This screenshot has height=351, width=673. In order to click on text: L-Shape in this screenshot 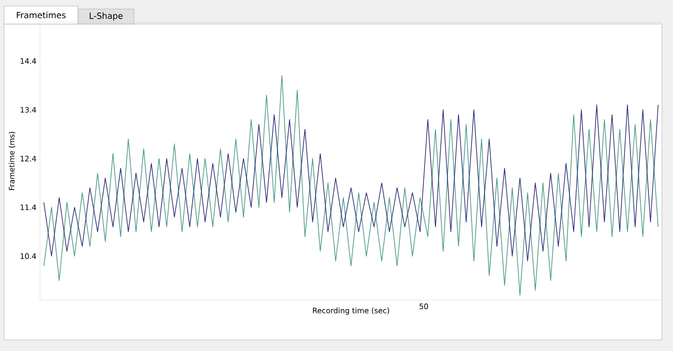, I will do `click(106, 16)`.